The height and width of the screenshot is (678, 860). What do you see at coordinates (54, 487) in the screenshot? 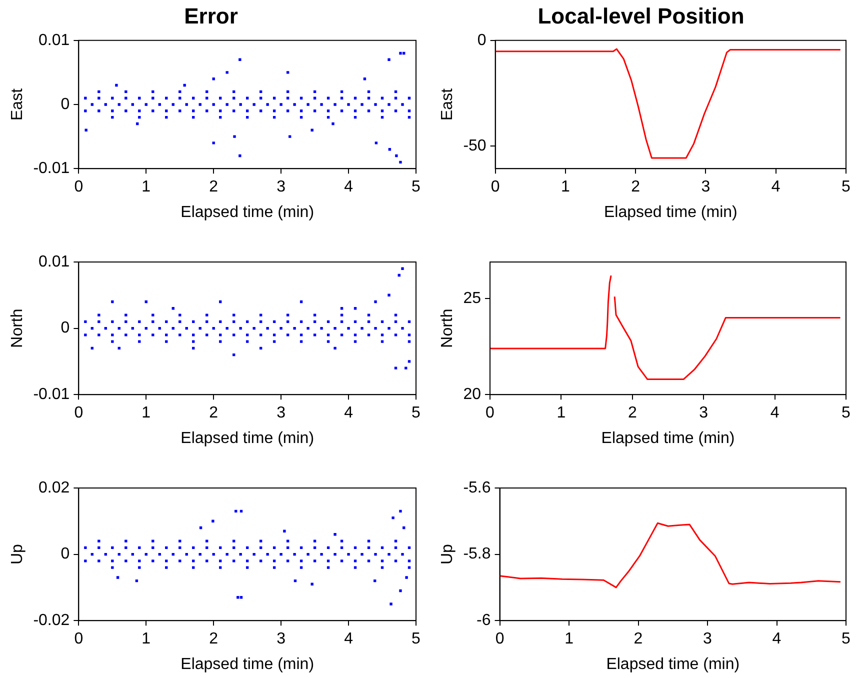
I see `y-tick-label: 0.02` at bounding box center [54, 487].